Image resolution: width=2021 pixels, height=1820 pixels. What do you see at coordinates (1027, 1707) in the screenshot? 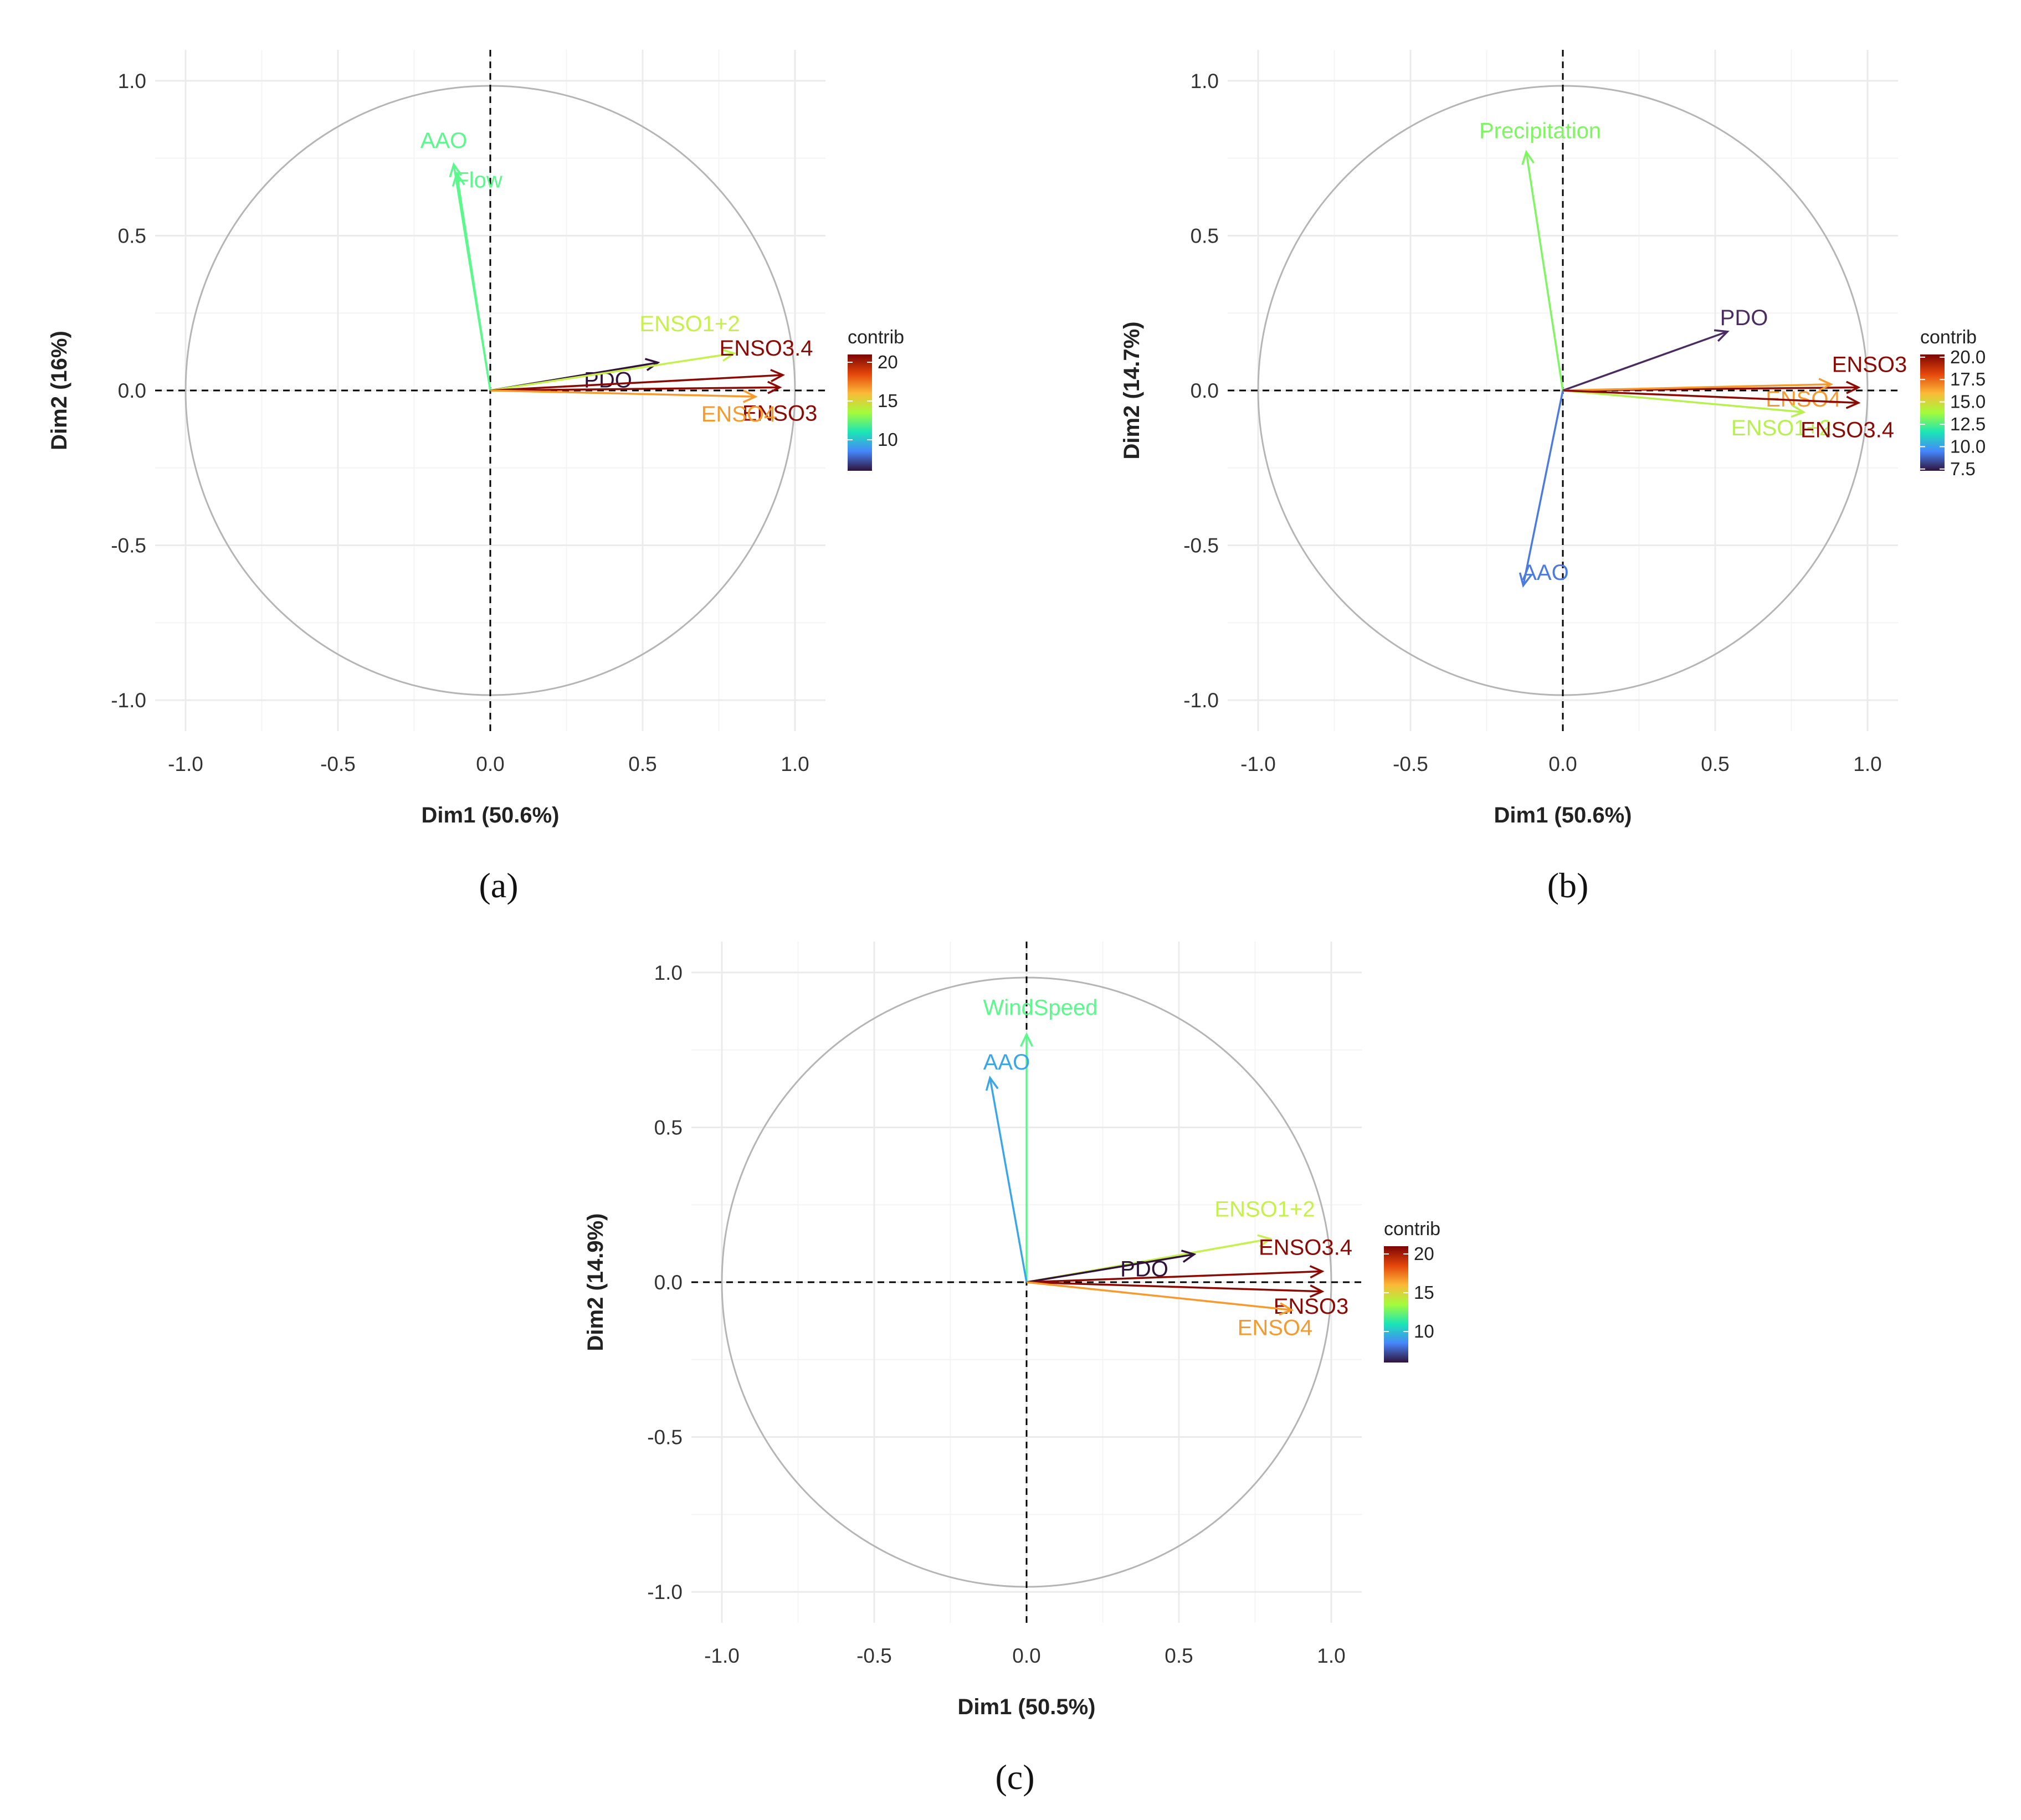
I see `x-axis-title: Dim1 (50.5%)` at bounding box center [1027, 1707].